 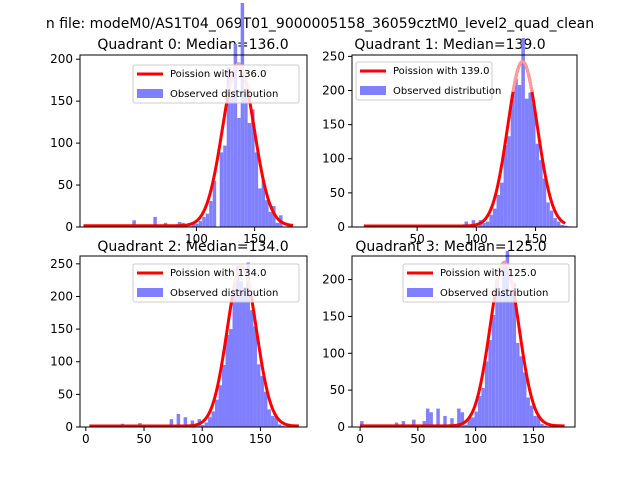 I want to click on quadrant-2-axes-frame, so click(x=193, y=341).